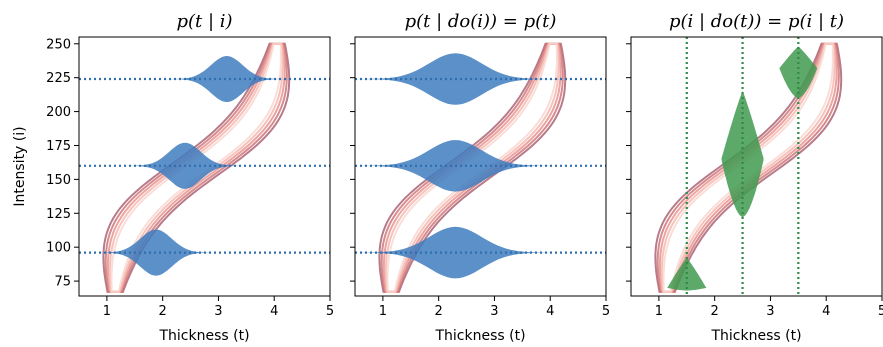 This screenshot has width=883, height=347. Describe the element at coordinates (58, 44) in the screenshot. I see `y-tick-label: 250` at that location.